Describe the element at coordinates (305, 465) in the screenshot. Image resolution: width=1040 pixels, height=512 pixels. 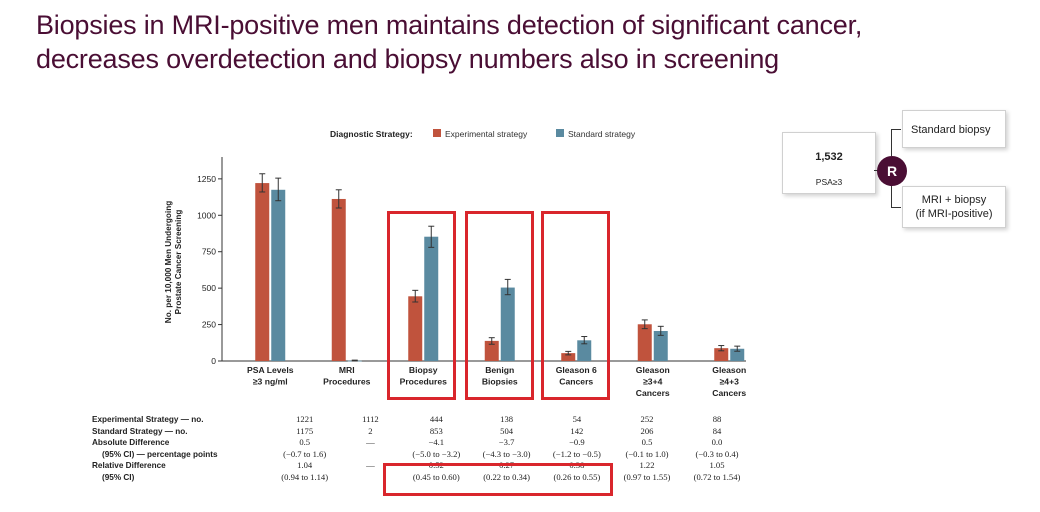
I see `table-cell: 1.04` at that location.